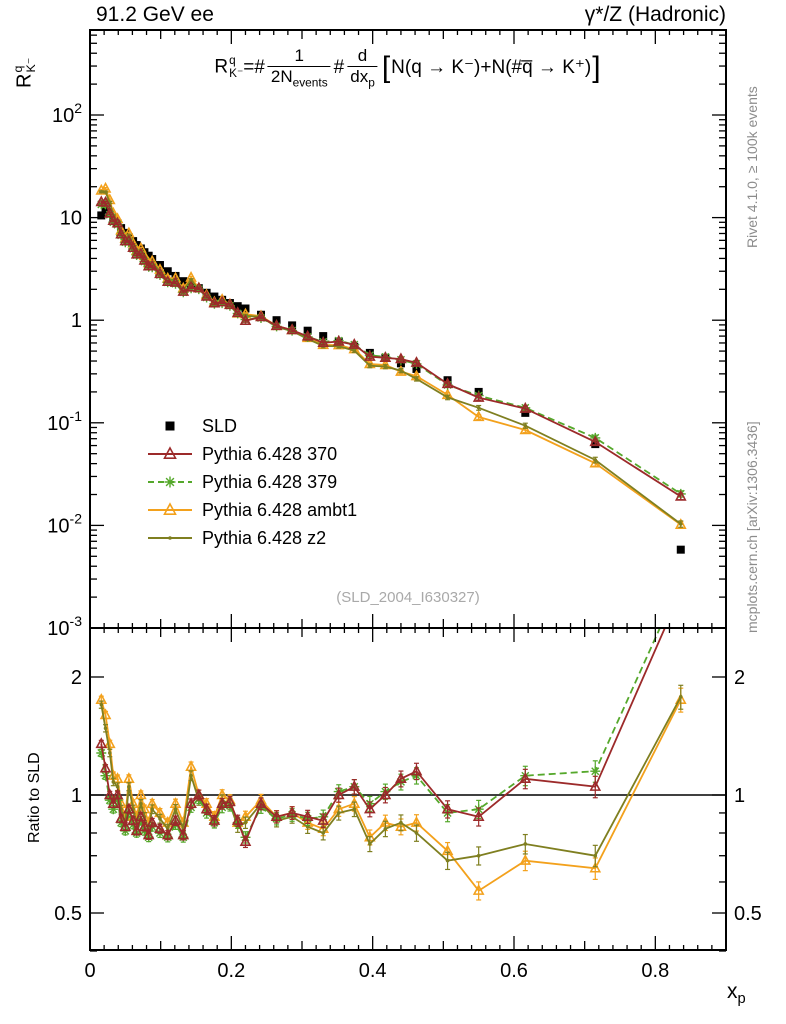  Describe the element at coordinates (170, 510) in the screenshot. I see `legend-marker-pythia-ambt1` at that location.